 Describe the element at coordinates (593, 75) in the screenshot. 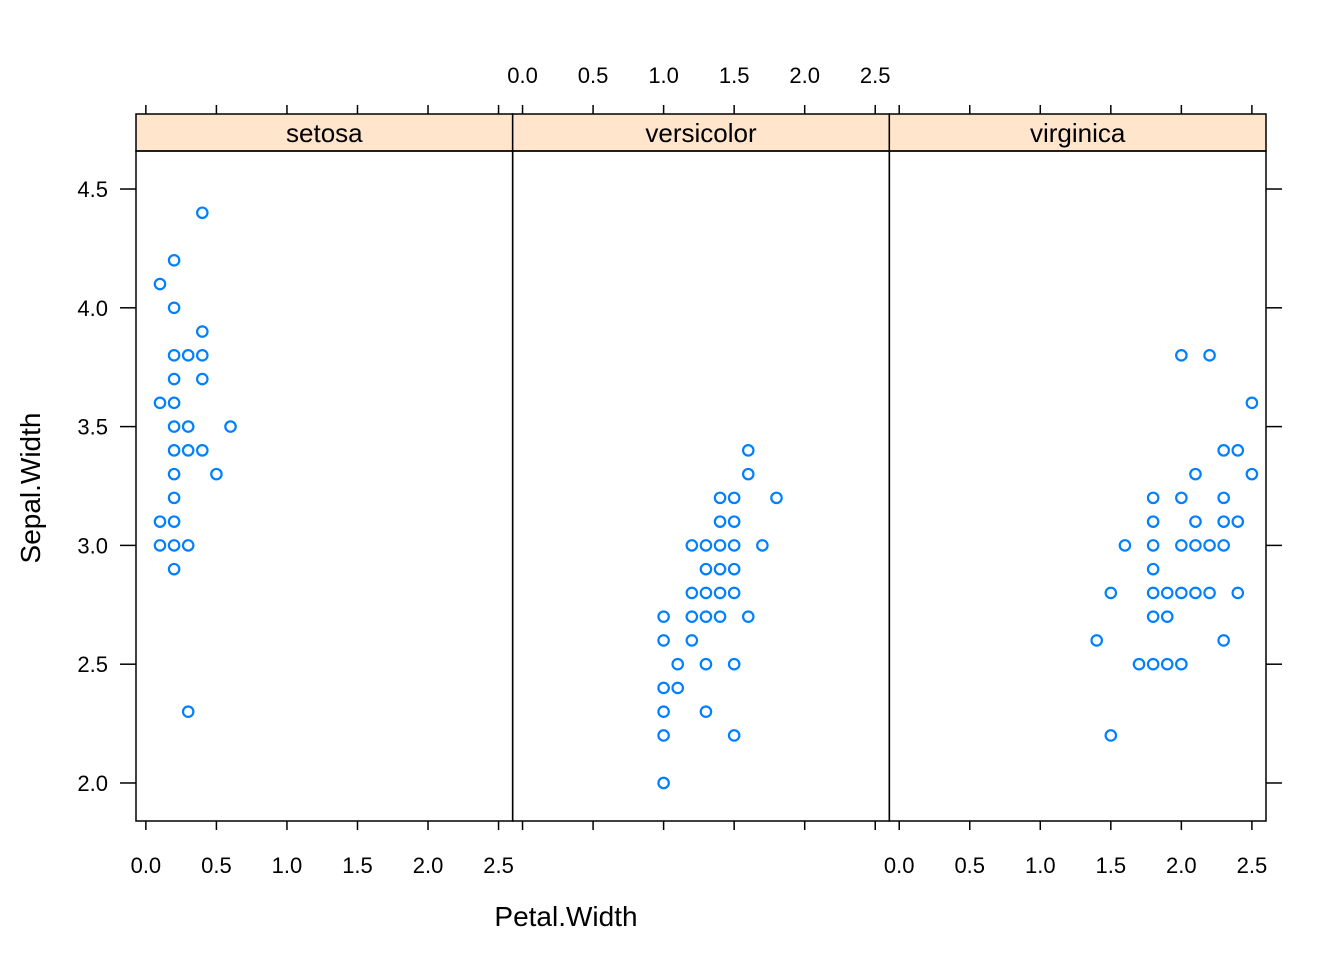

I see `x-tick-label-top: 0.5` at that location.